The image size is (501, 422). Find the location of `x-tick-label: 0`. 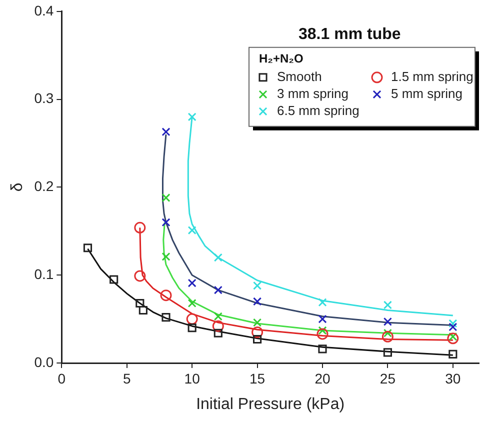

x-tick-label: 0 is located at coordinates (62, 378).